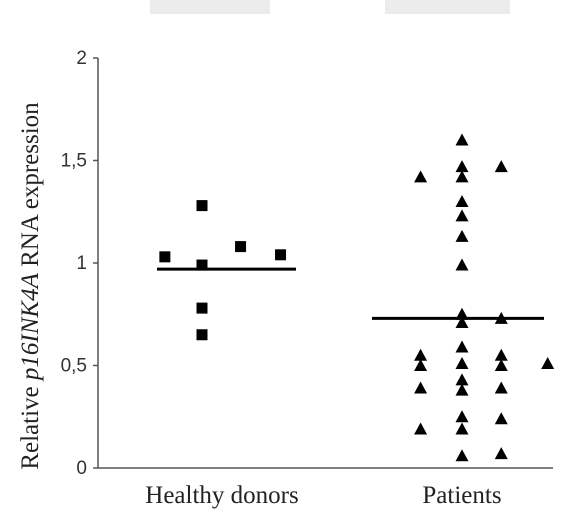  What do you see at coordinates (30, 425) in the screenshot?
I see `y-axis-label-prefix: Relative` at bounding box center [30, 425].